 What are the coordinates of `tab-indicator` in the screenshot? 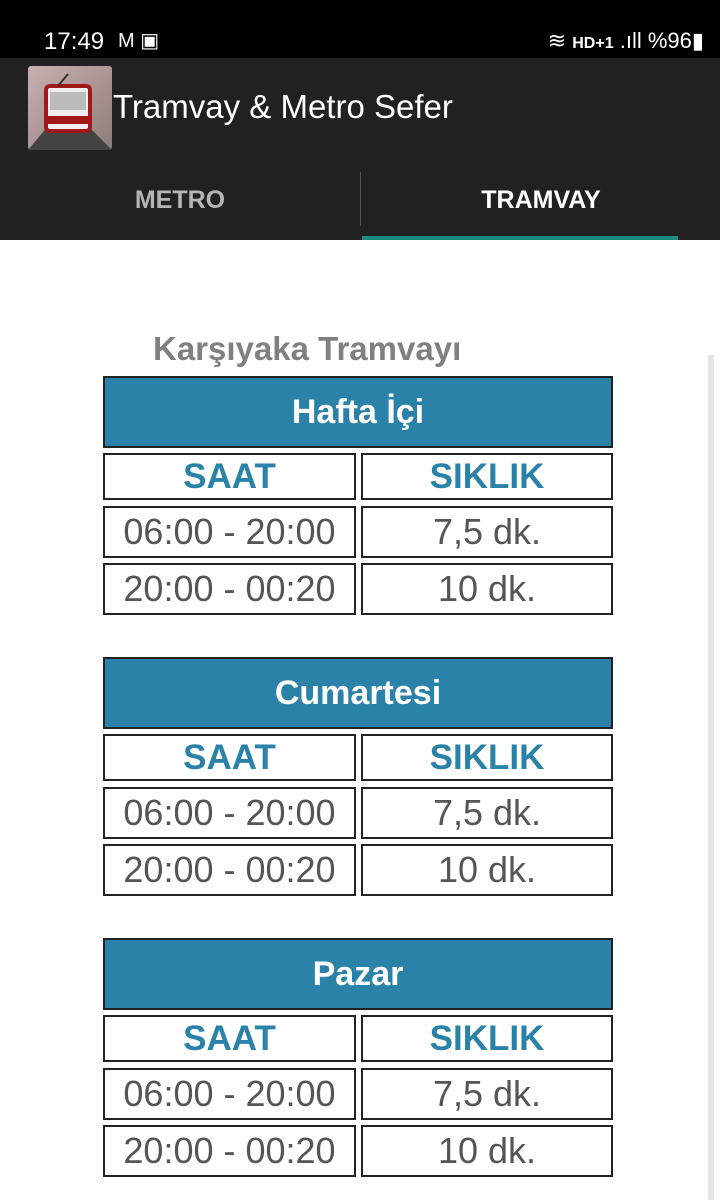 It's located at (520, 238).